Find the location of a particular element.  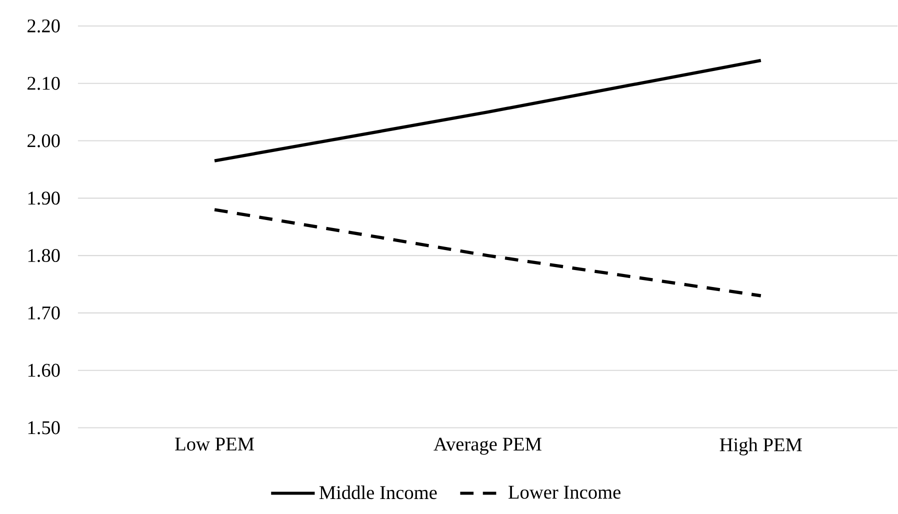

x-tick-label: Low PEM is located at coordinates (214, 444).